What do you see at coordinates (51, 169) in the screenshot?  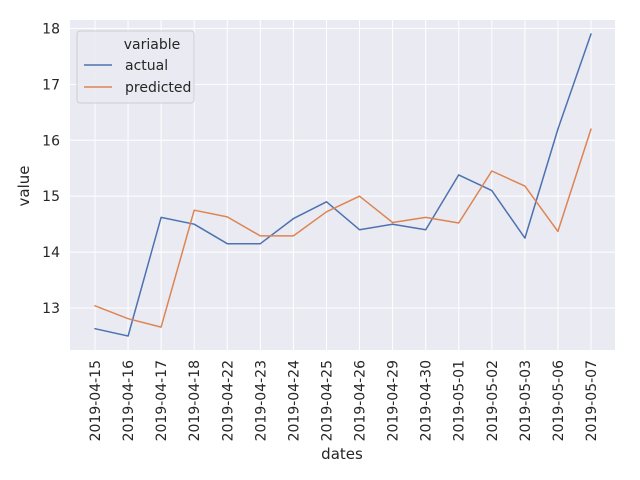 I see `y-tick-labels: 13 14 15 16 17 18` at bounding box center [51, 169].